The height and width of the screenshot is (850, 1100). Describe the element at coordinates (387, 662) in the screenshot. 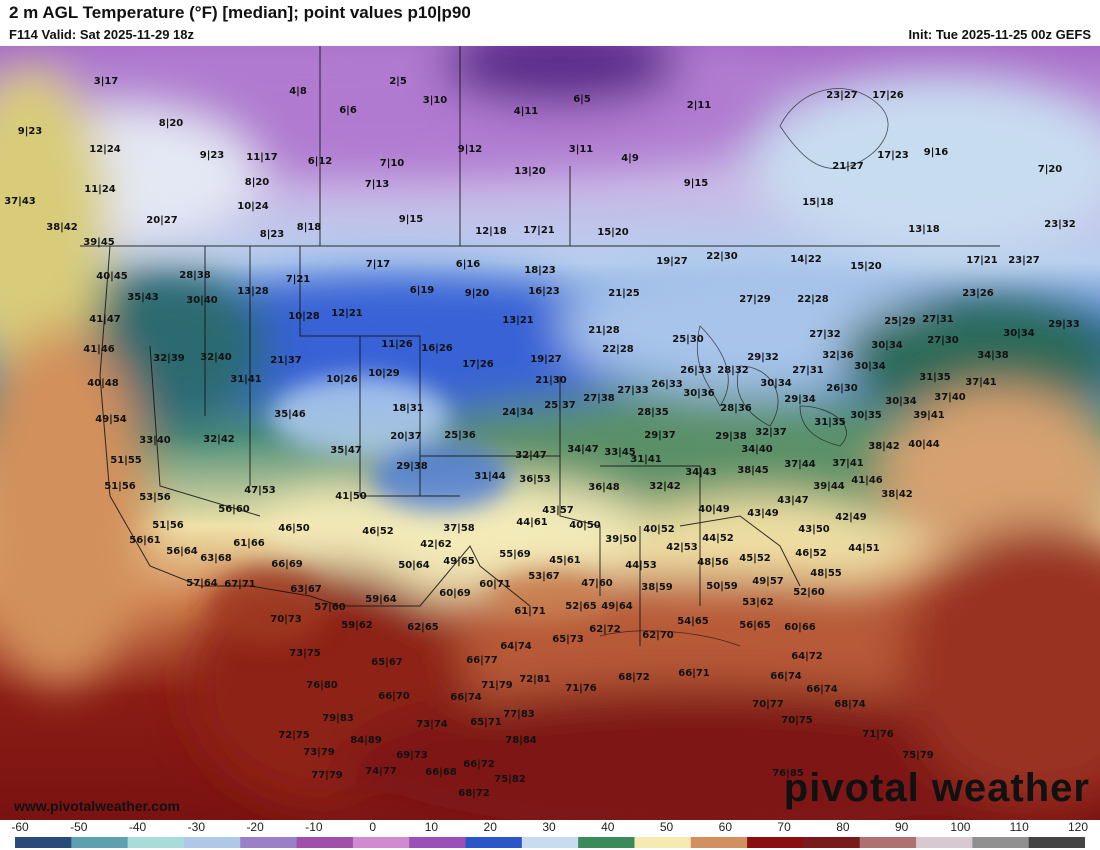

I see `point-value: 65|67` at that location.